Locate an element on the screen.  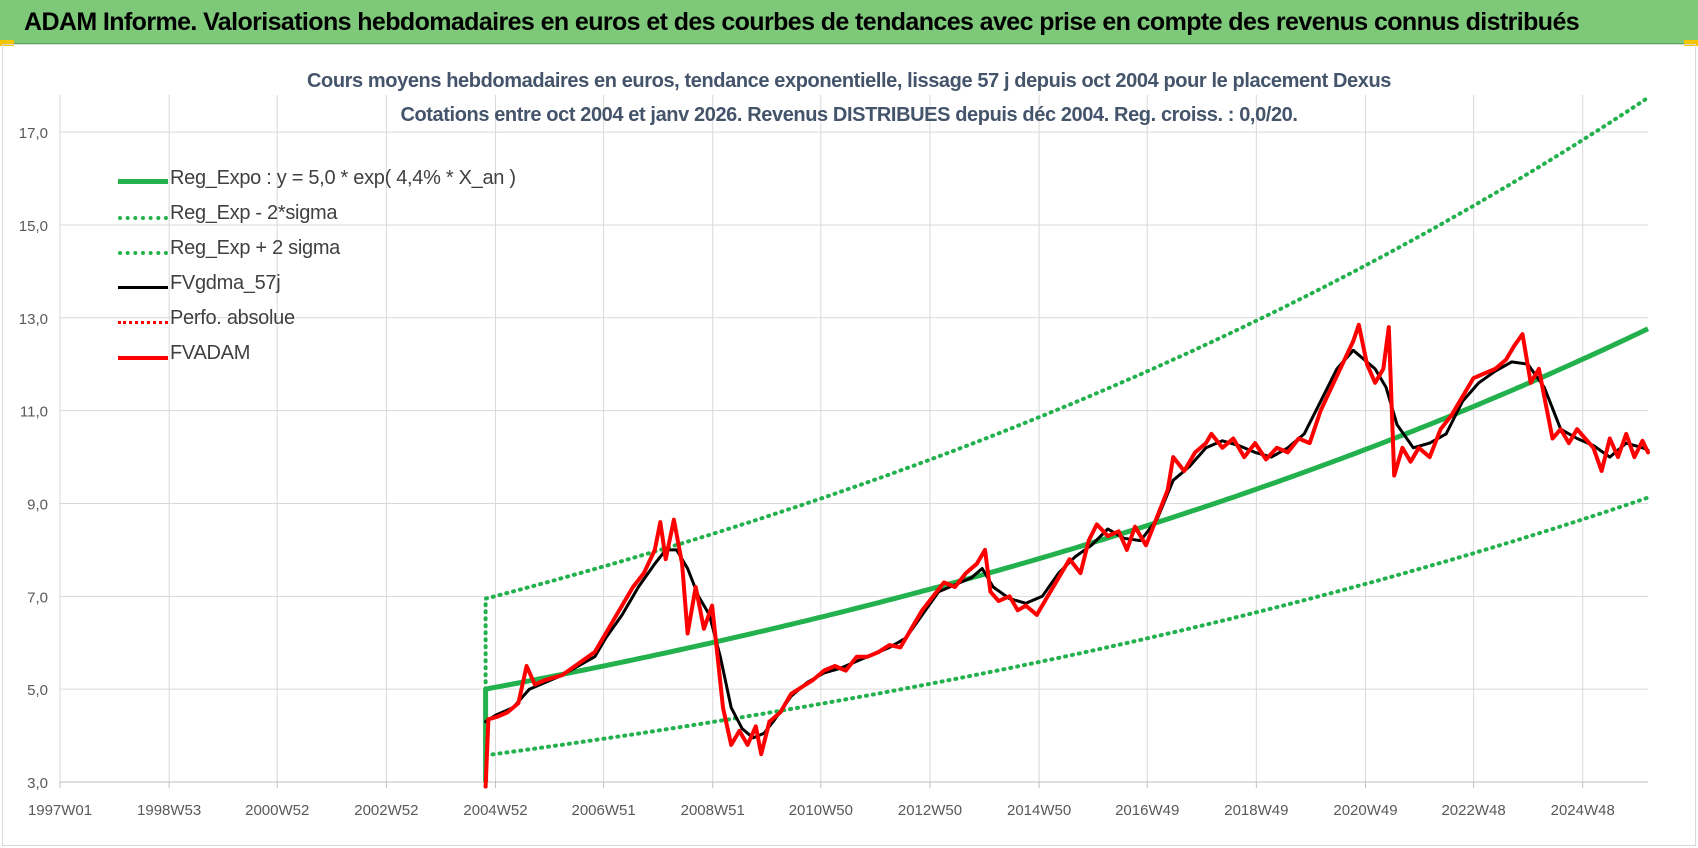
legend-label: Reg_Exp + 2 sigma is located at coordinates (255, 248).